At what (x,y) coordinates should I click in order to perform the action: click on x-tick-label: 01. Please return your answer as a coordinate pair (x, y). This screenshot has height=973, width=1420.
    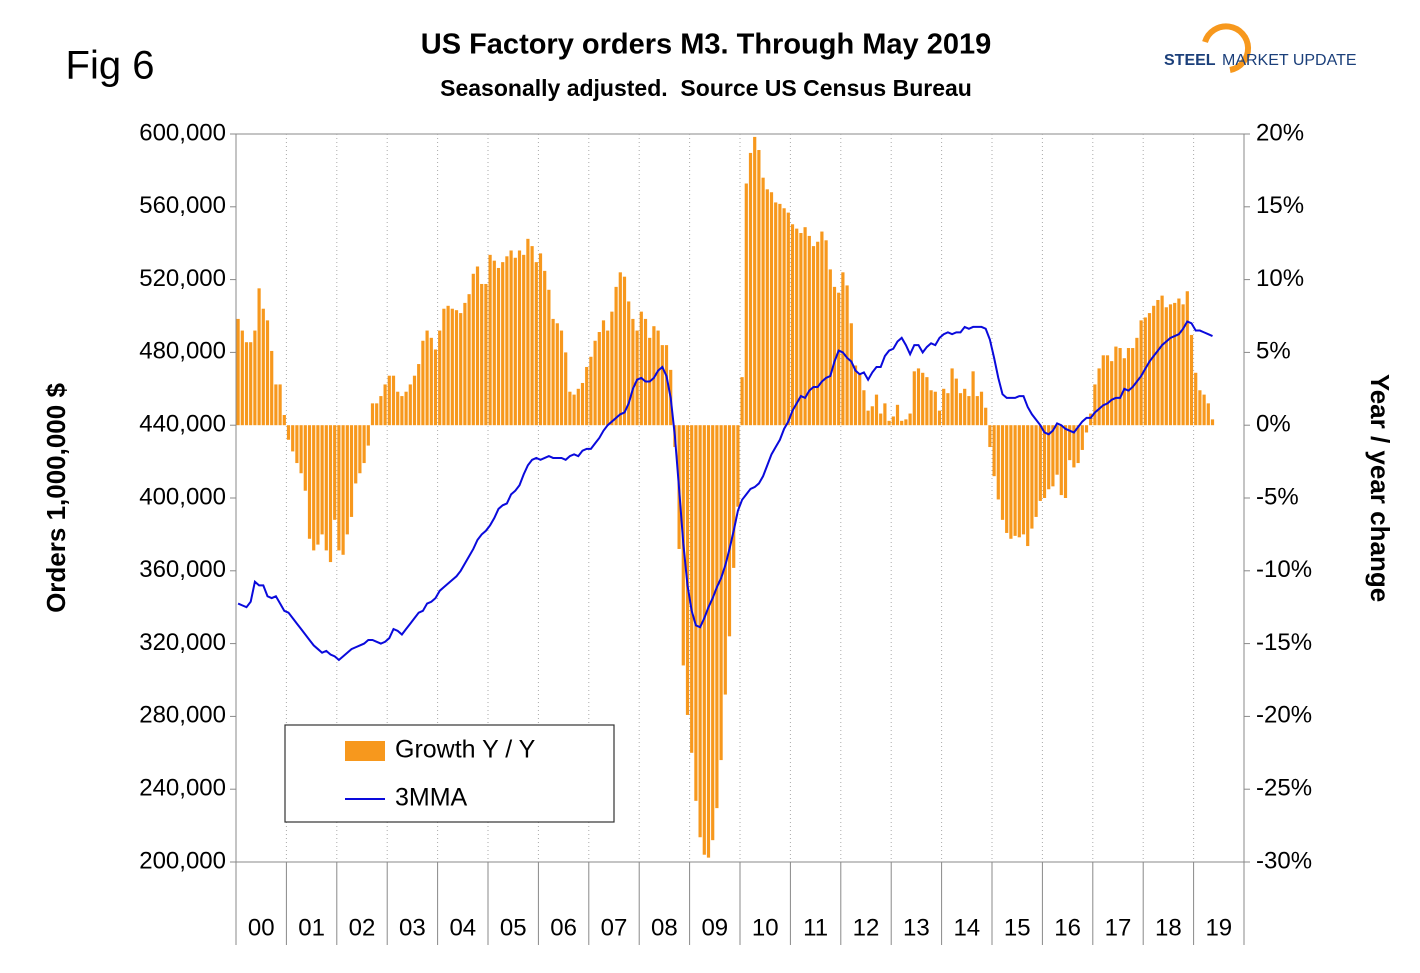
    Looking at the image, I should click on (311, 927).